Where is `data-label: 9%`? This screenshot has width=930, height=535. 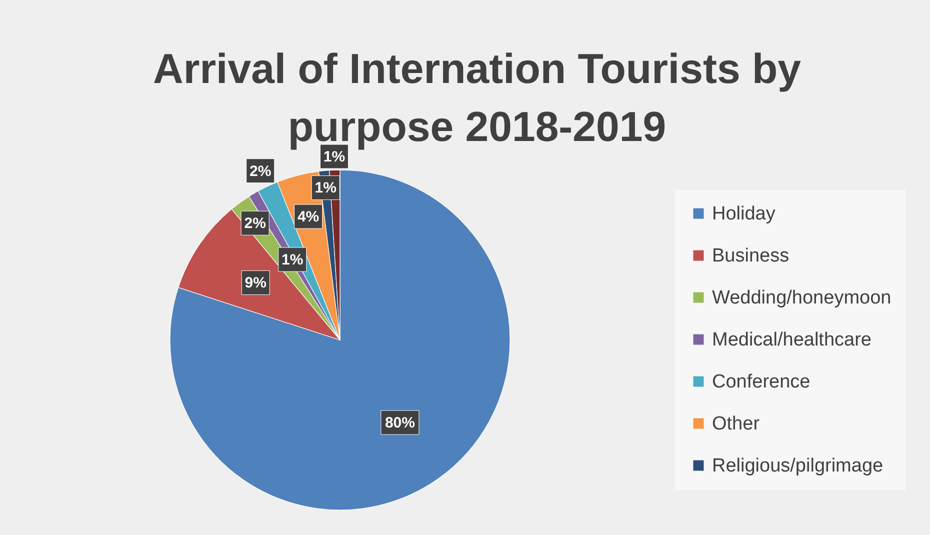
data-label: 9% is located at coordinates (255, 283).